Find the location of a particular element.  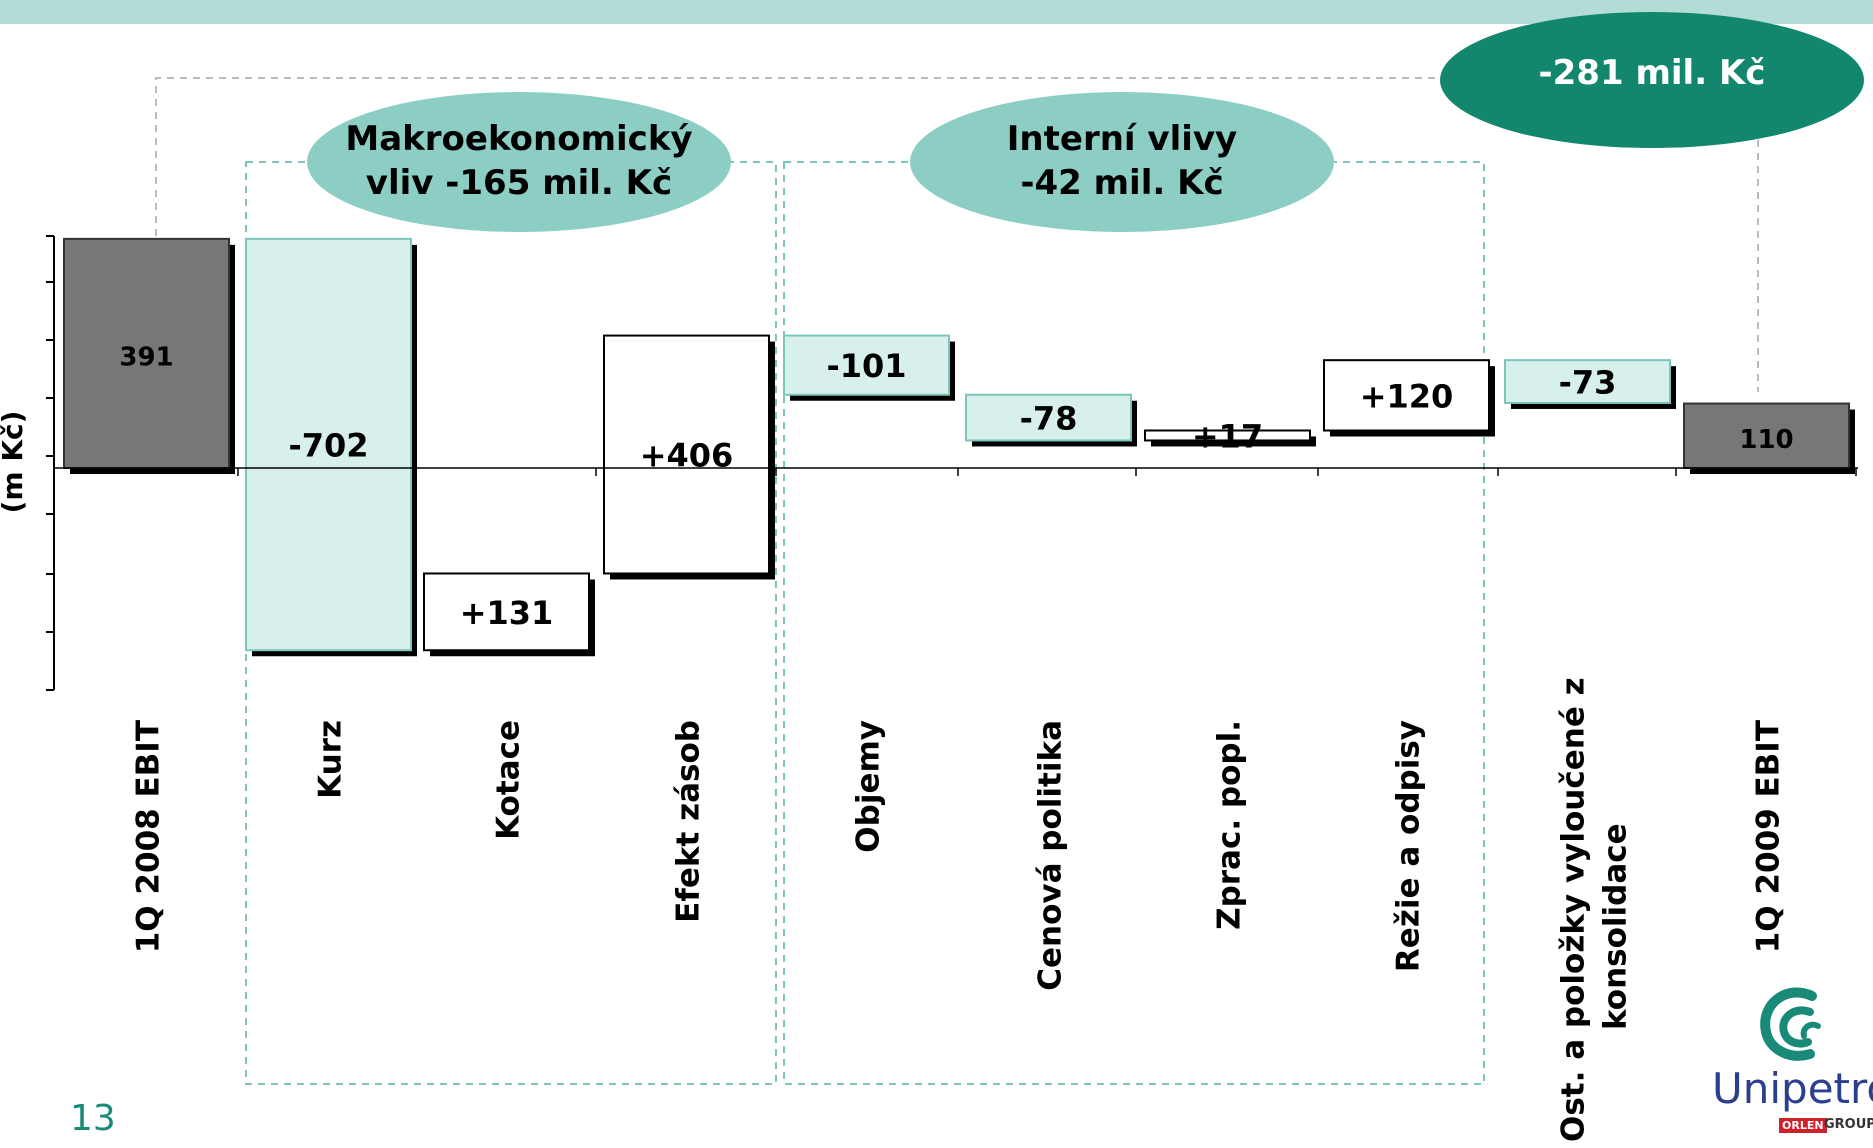

group-label-internal: -42 mil. Kč is located at coordinates (1121, 183).